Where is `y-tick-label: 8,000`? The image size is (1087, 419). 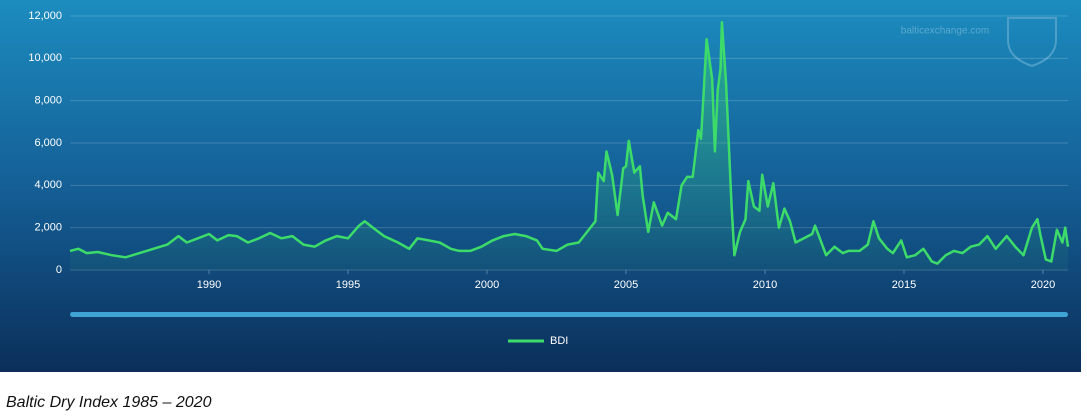 y-tick-label: 8,000 is located at coordinates (48, 101).